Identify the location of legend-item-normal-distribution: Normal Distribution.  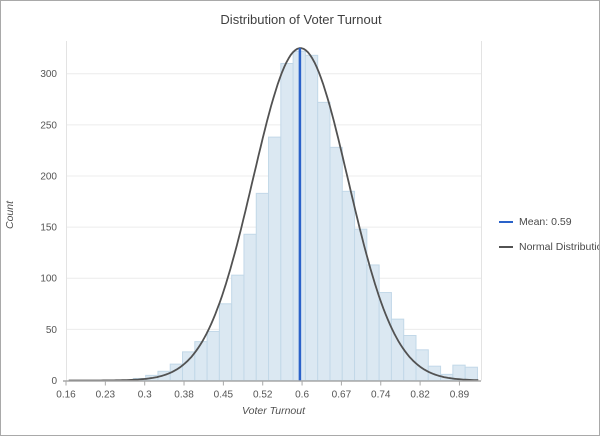
(549, 247).